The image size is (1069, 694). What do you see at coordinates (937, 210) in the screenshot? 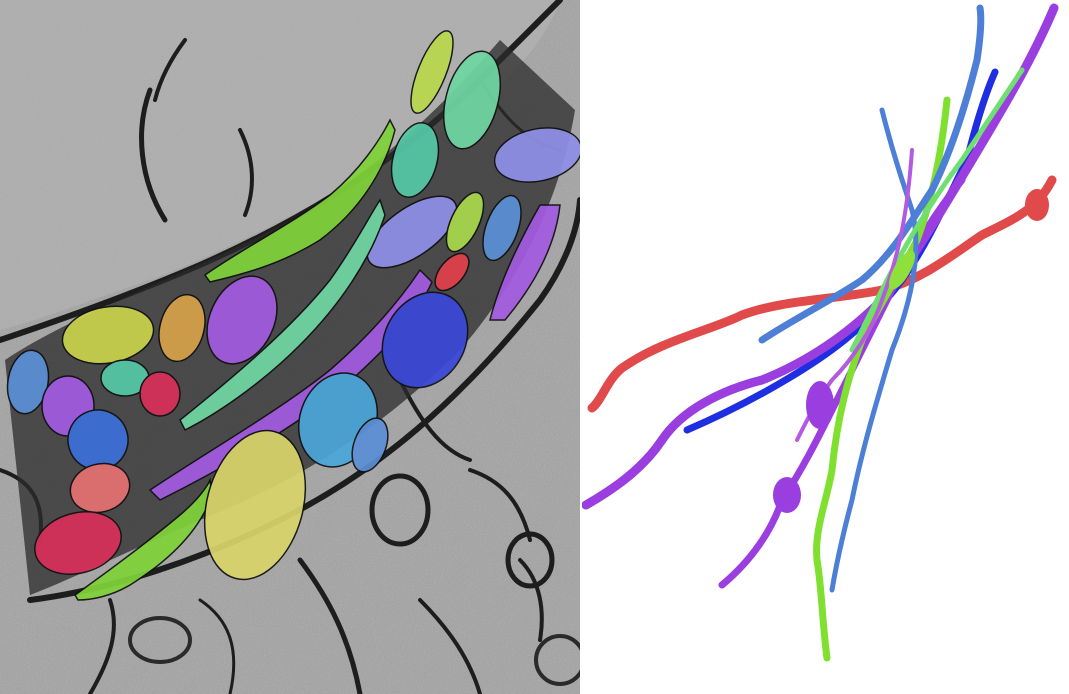
I see `neurite-light-green` at bounding box center [937, 210].